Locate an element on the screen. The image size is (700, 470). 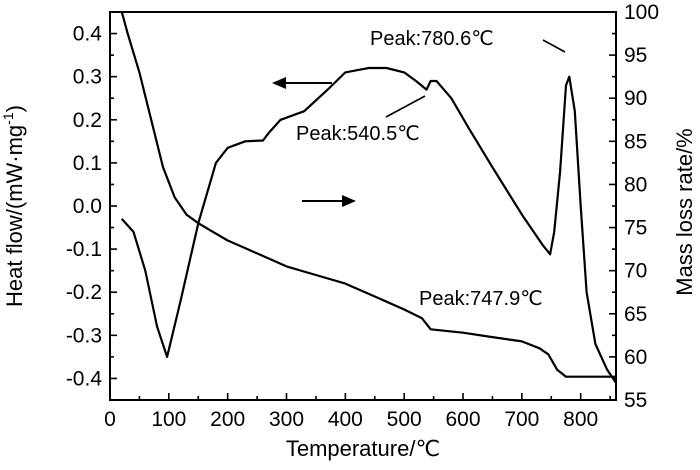
x-tick-label: 300 is located at coordinates (286, 419).